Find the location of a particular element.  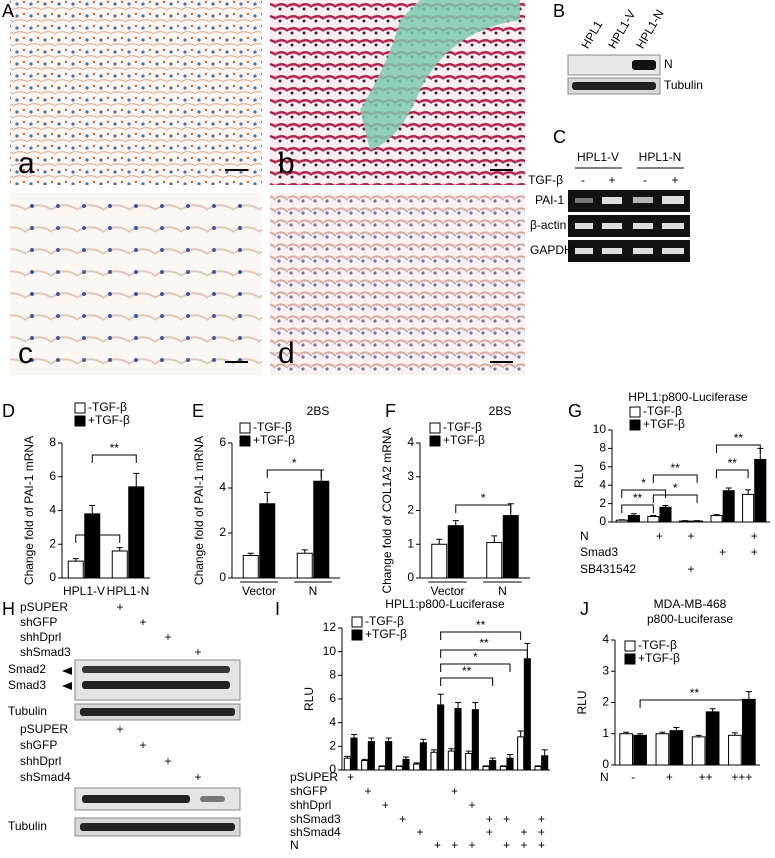

group-label: HPL1-N is located at coordinates (660, 157).